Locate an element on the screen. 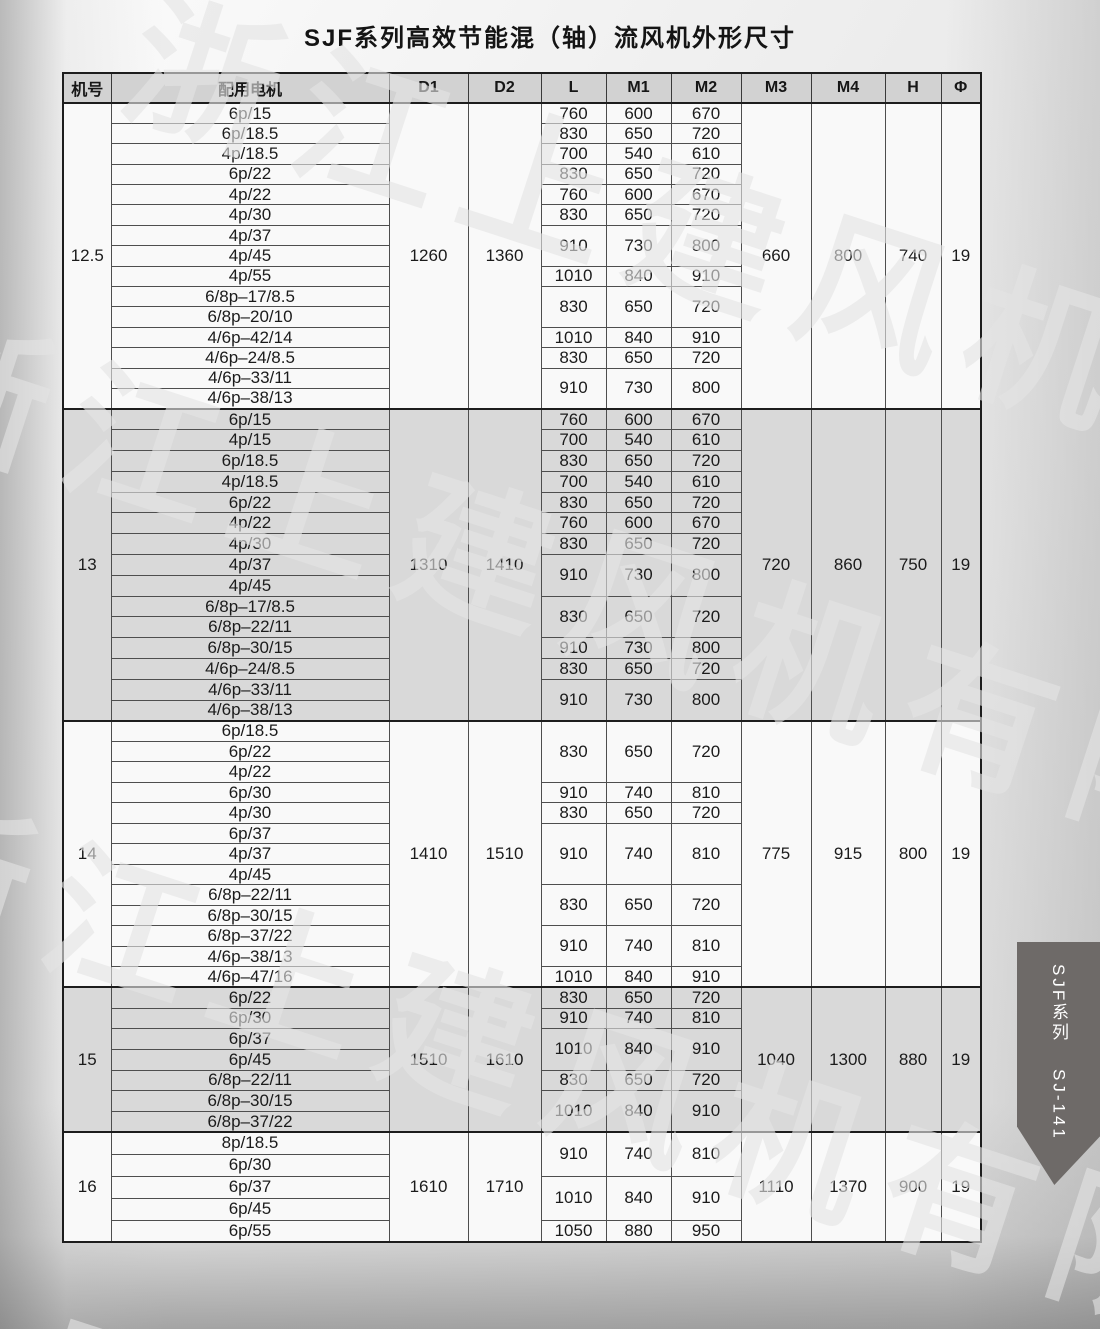 The image size is (1100, 1329). d1-cell: 1410 is located at coordinates (428, 853).